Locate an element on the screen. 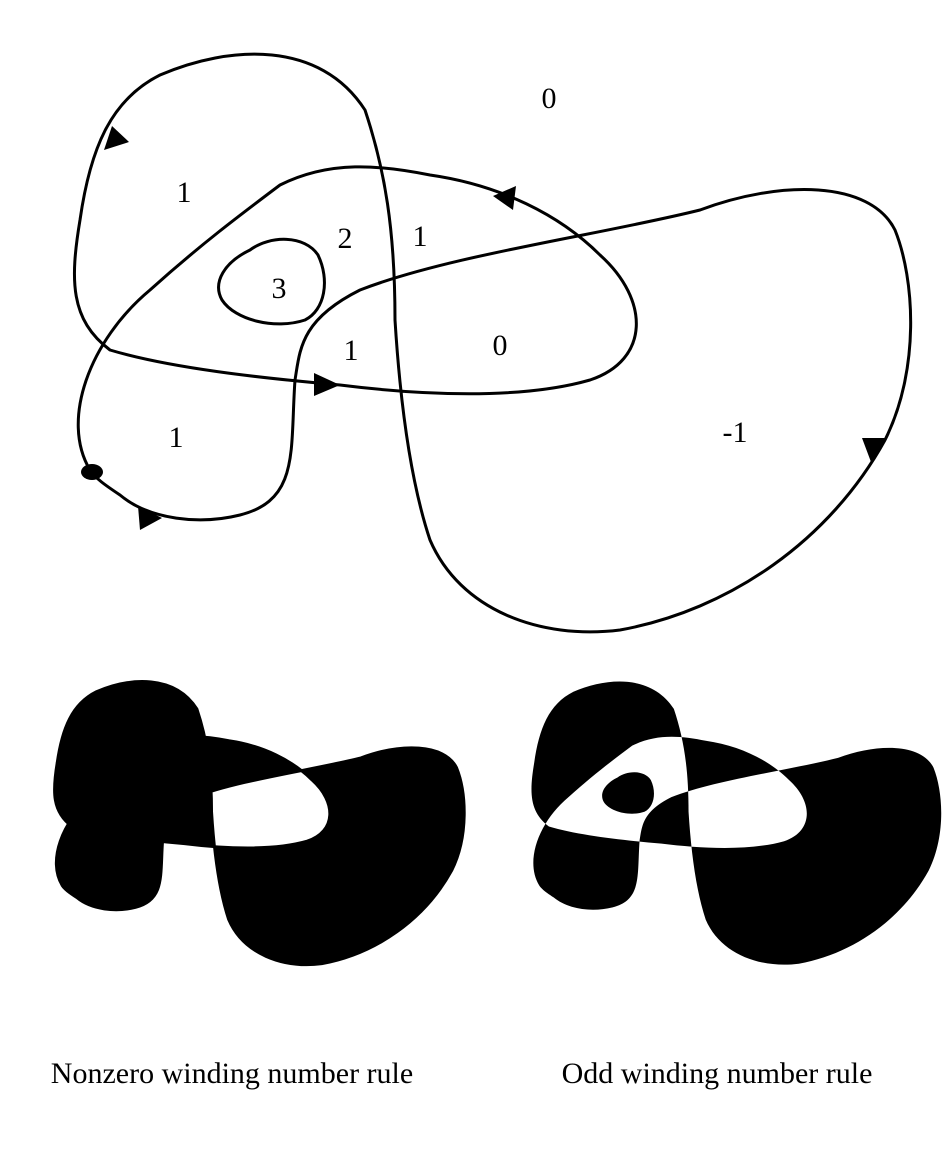 The width and height of the screenshot is (946, 1150). caption-nonzero: Nonzero winding number rule is located at coordinates (232, 1073).